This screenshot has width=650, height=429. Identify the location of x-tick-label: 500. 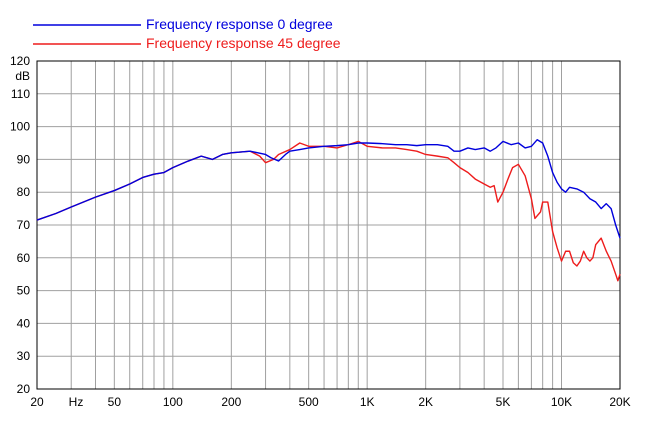
(309, 402).